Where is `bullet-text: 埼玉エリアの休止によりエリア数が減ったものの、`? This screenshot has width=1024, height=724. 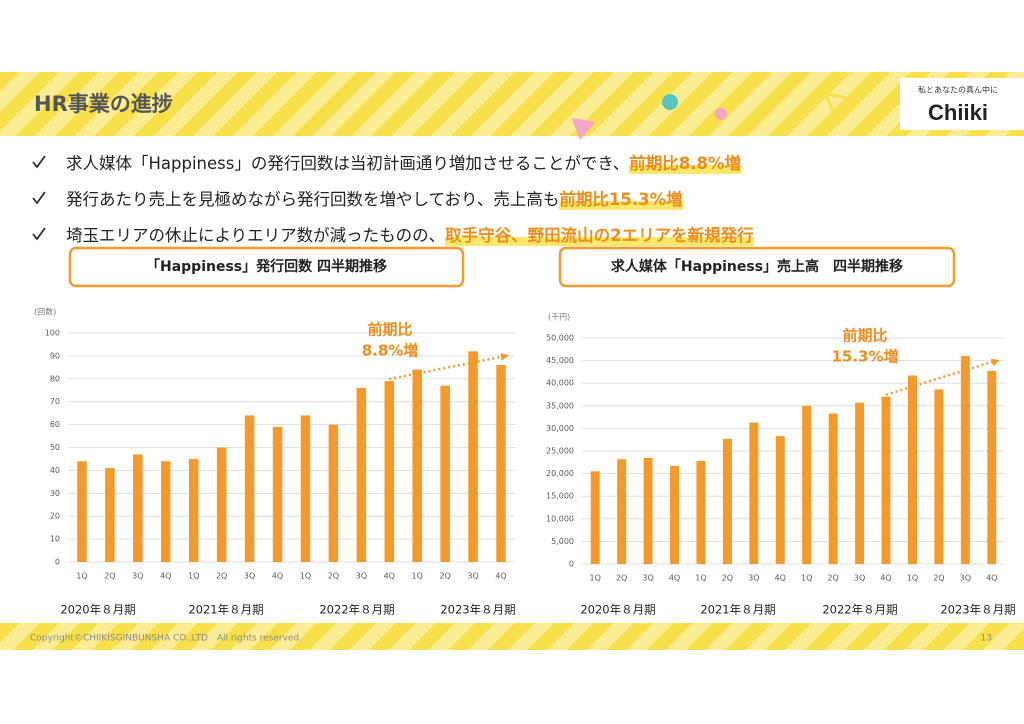 bullet-text: 埼玉エリアの休止によりエリア数が減ったものの、 is located at coordinates (256, 235).